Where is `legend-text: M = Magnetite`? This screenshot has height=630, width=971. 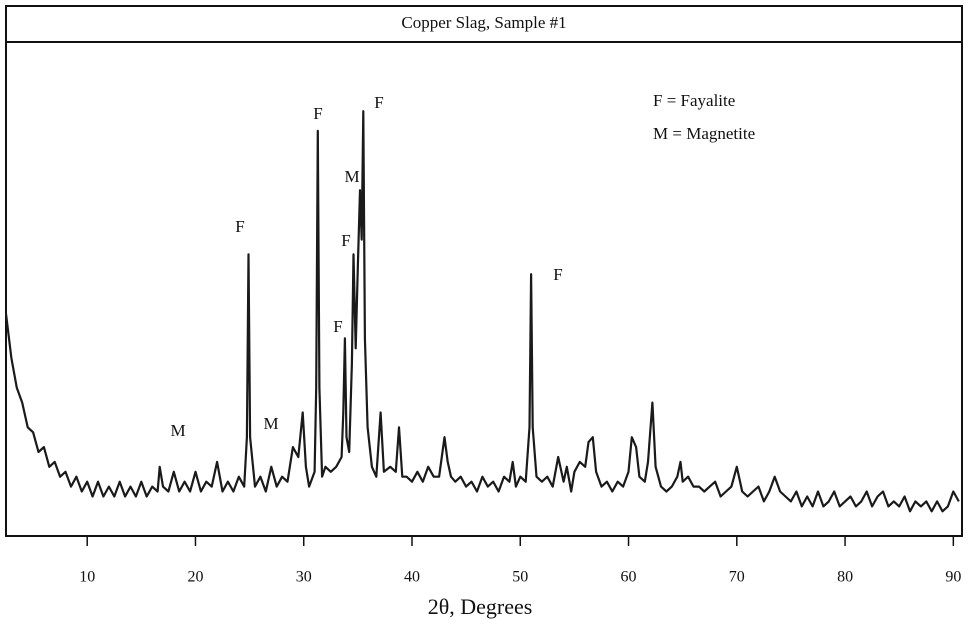 legend-text: M = Magnetite is located at coordinates (704, 133).